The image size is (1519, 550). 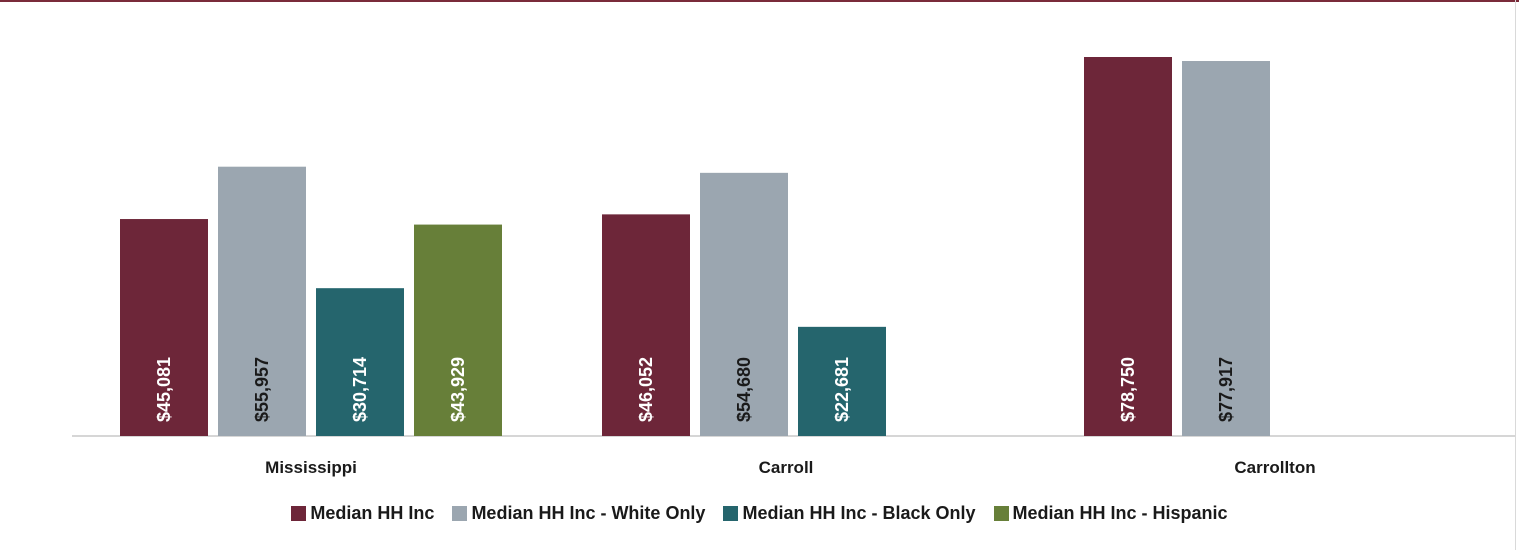 I want to click on category-label: Mississippi, so click(x=311, y=467).